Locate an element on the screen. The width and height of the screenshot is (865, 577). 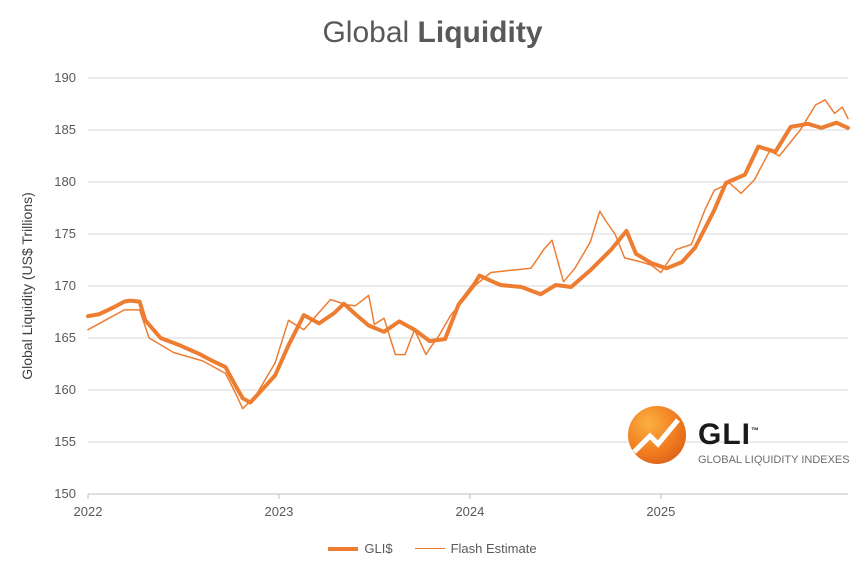
gli-logo-tagline: GLOBAL LIQUIDITY INDEXES is located at coordinates (774, 460).